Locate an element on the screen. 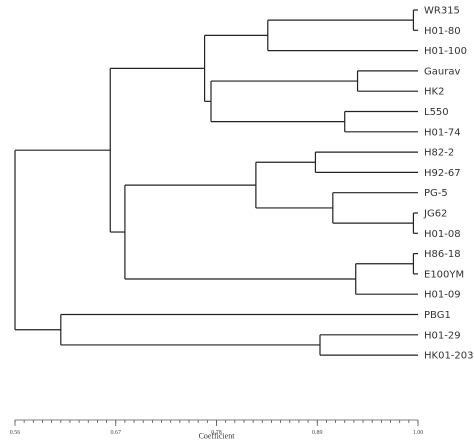 Image resolution: width=474 pixels, height=443 pixels. x-axis-title: Coefficient is located at coordinates (217, 436).